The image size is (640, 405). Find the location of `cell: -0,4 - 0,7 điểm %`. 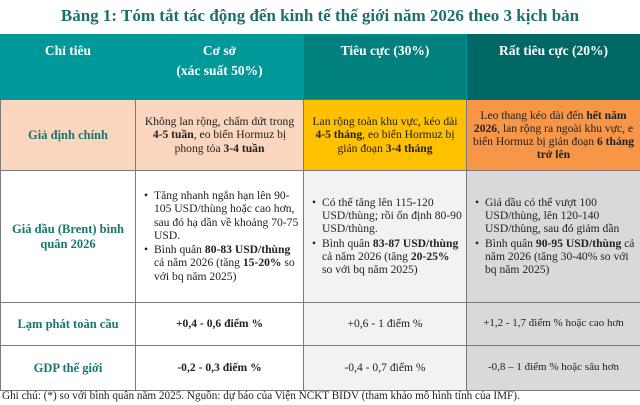

cell: -0,4 - 0,7 điểm % is located at coordinates (385, 368).